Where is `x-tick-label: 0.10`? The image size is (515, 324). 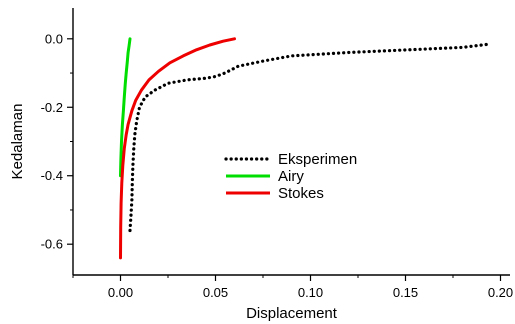 x-tick-label: 0.10 is located at coordinates (310, 292).